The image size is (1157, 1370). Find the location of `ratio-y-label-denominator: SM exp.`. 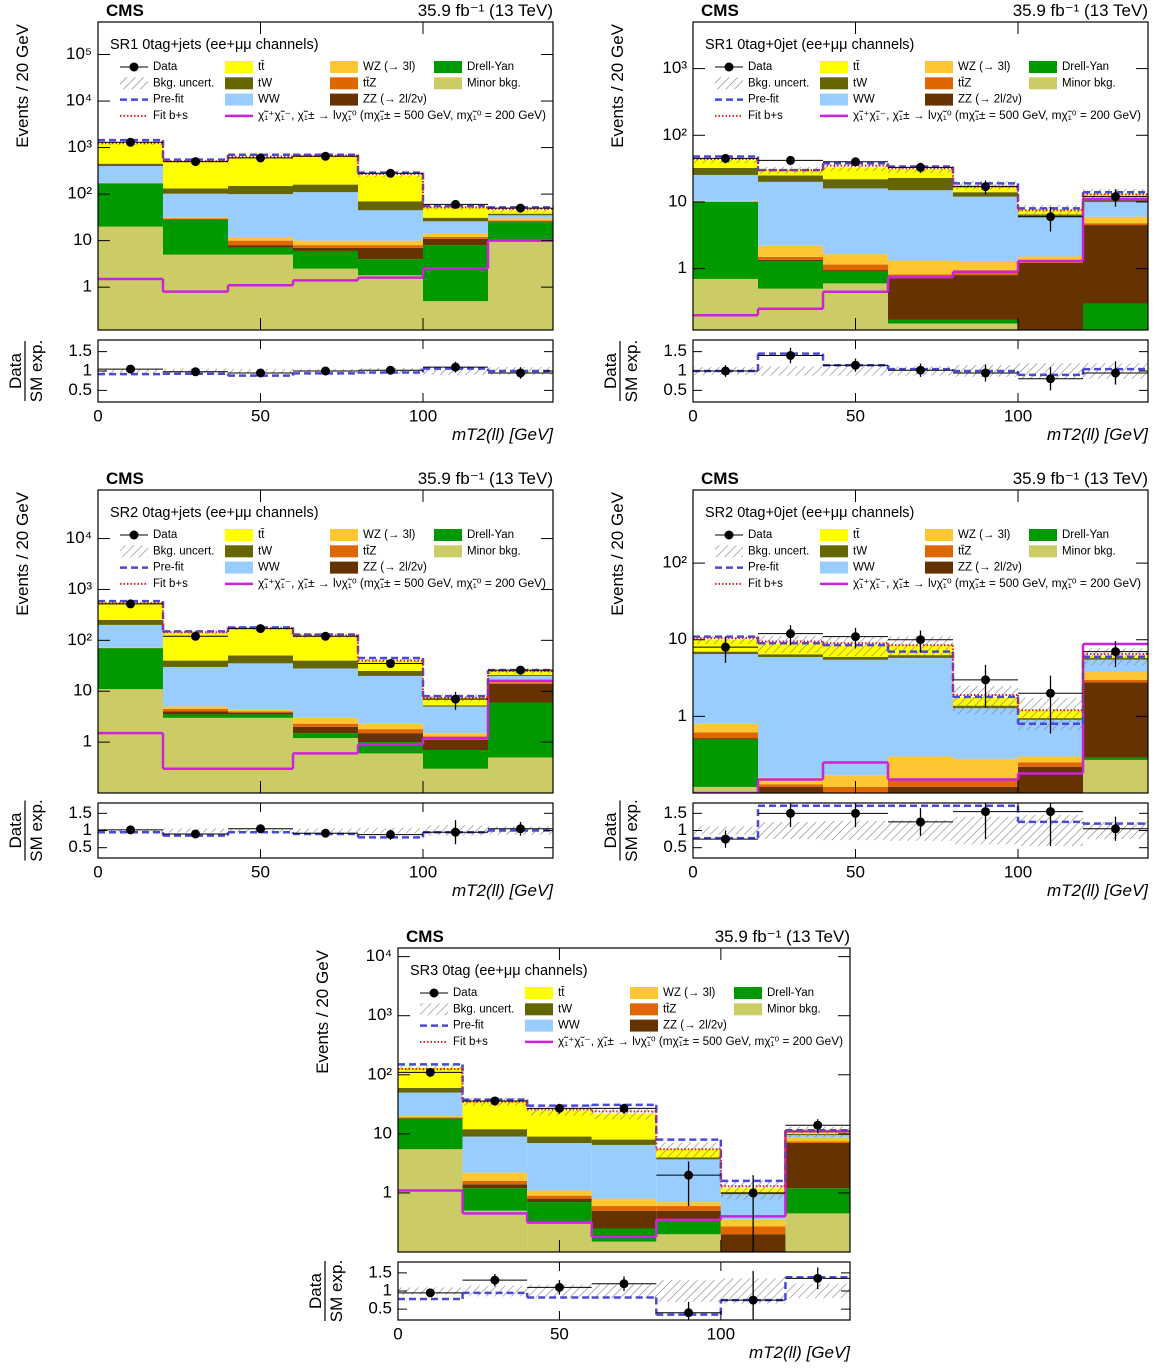

ratio-y-label-denominator: SM exp. is located at coordinates (631, 371).